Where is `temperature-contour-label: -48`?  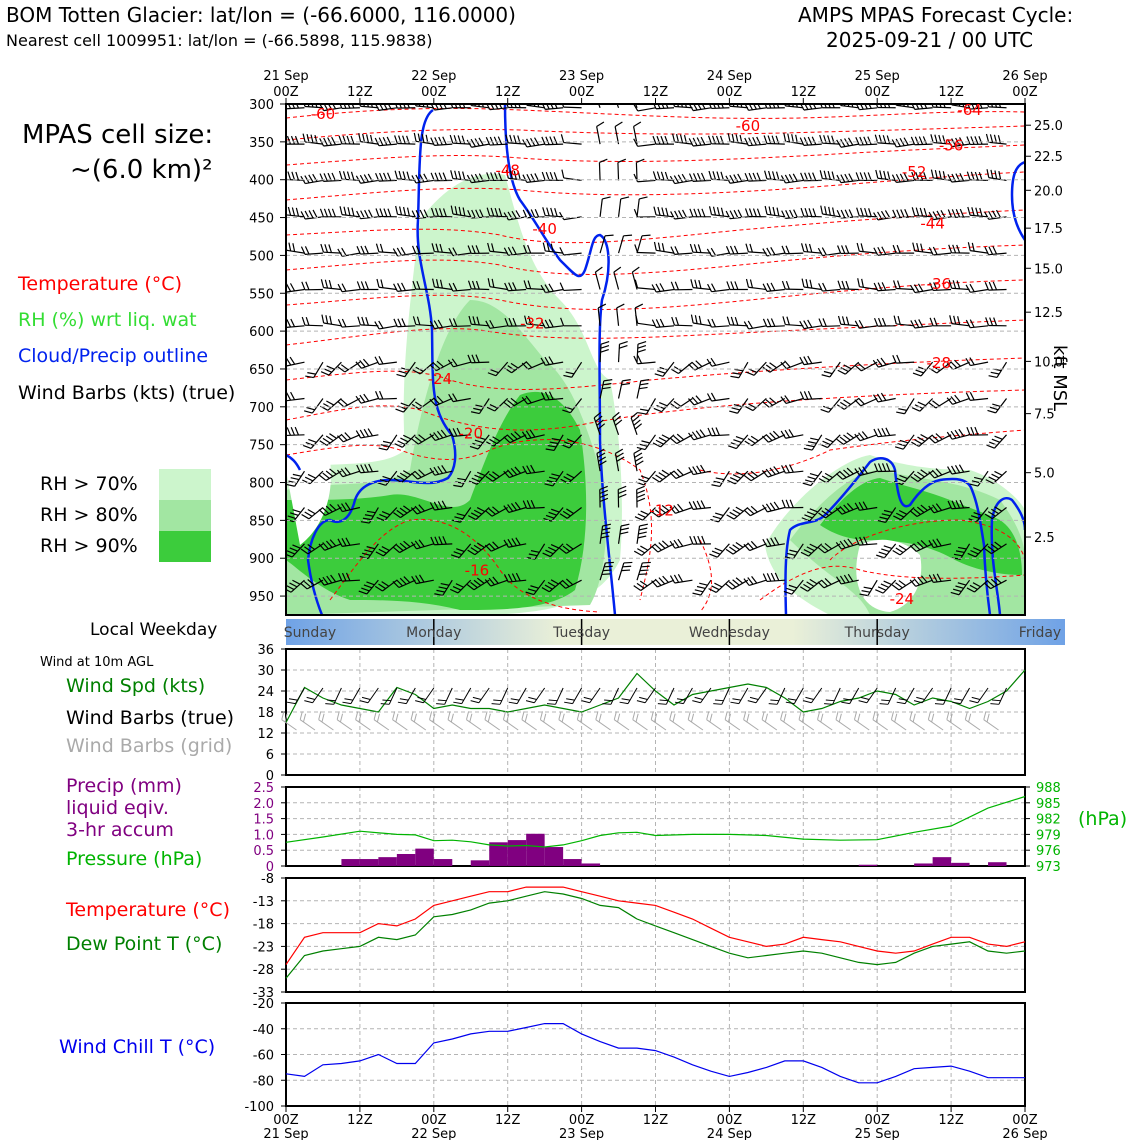
temperature-contour-label: -48 is located at coordinates (507, 171).